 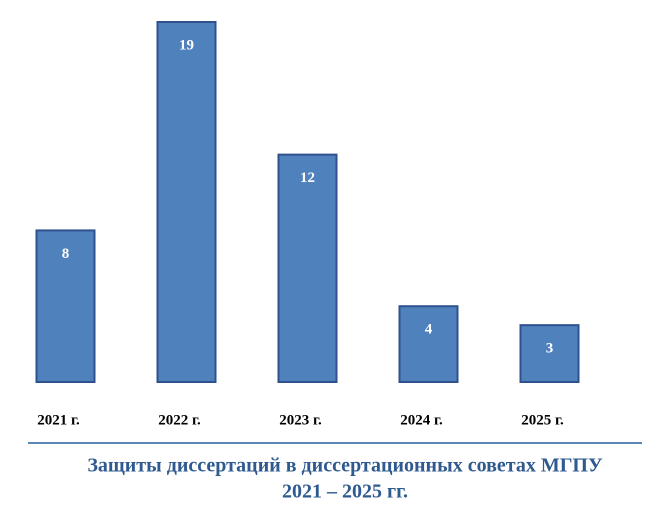 I want to click on x-tick-label: 2022 г., so click(x=179, y=420).